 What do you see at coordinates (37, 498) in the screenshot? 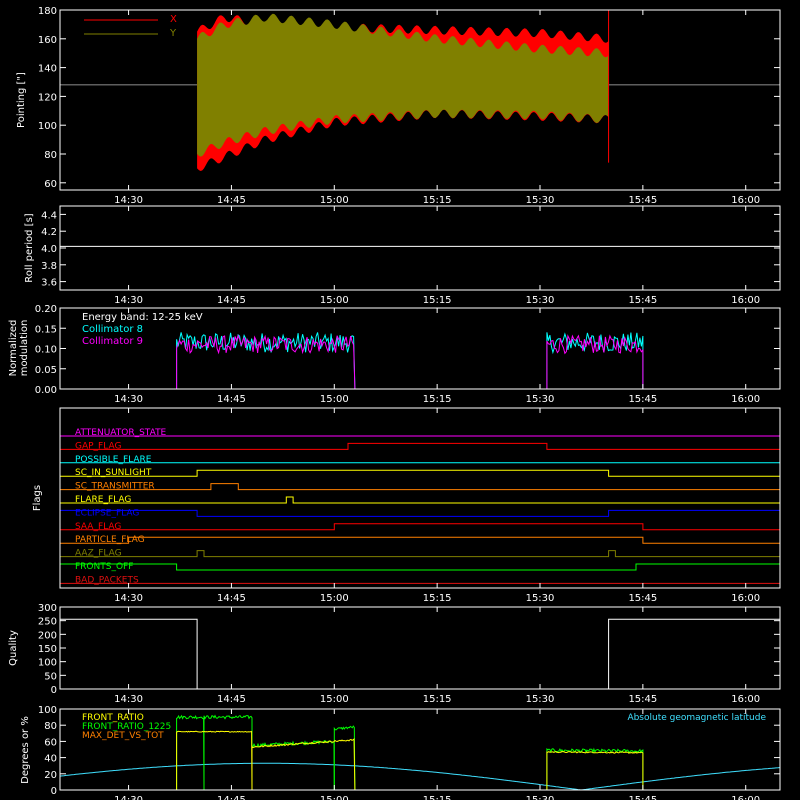
I see `flags-ylabel: Flags` at bounding box center [37, 498].